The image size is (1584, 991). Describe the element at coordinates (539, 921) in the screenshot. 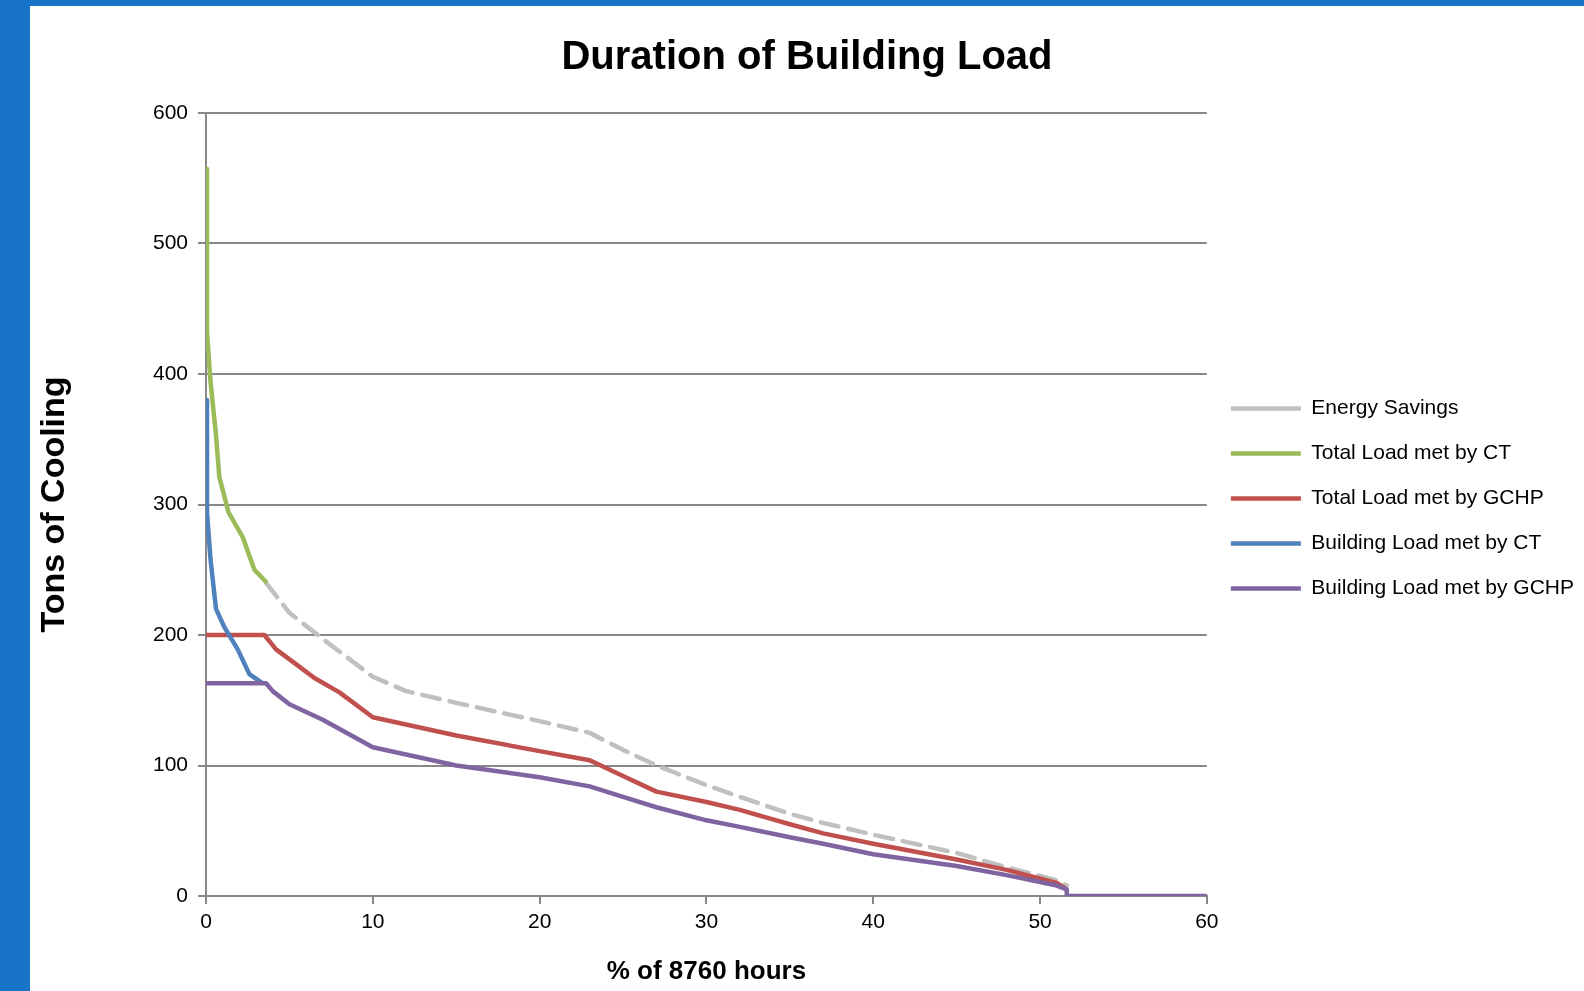

I see `x-tick-label: 20` at that location.